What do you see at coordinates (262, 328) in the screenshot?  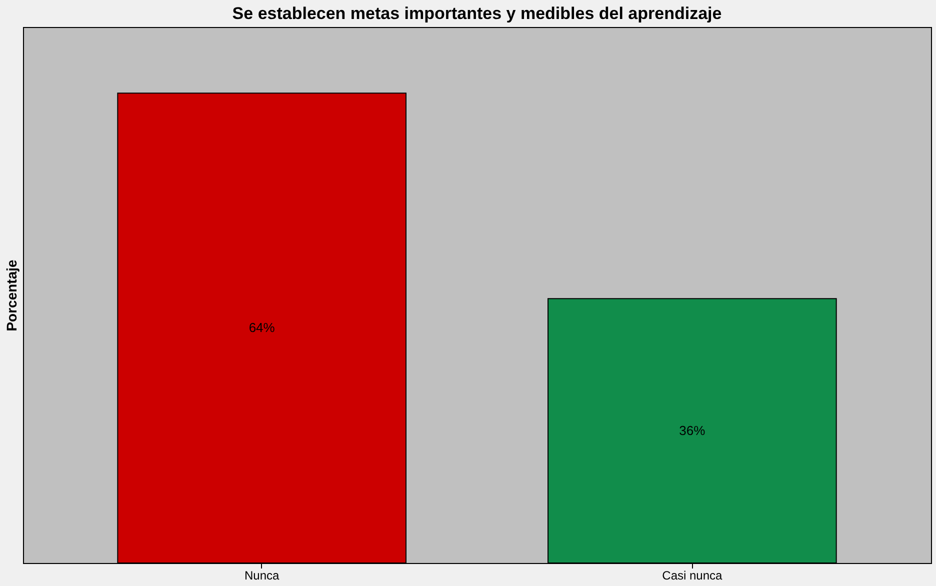 I see `data-label: 64%` at bounding box center [262, 328].